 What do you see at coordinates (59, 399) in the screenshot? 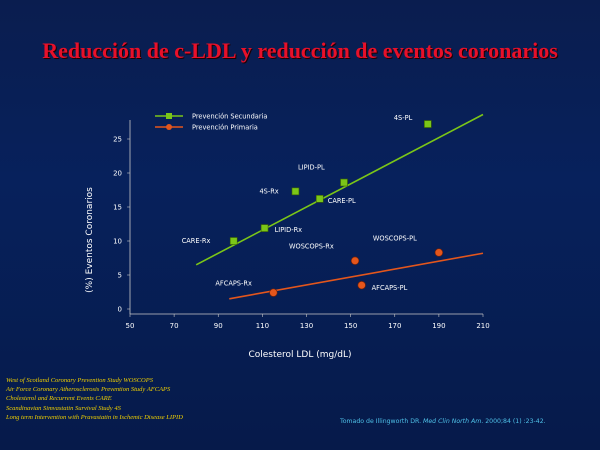
I see `footnote-line: Cholesterol and Recurrent Events CARE` at bounding box center [59, 399].